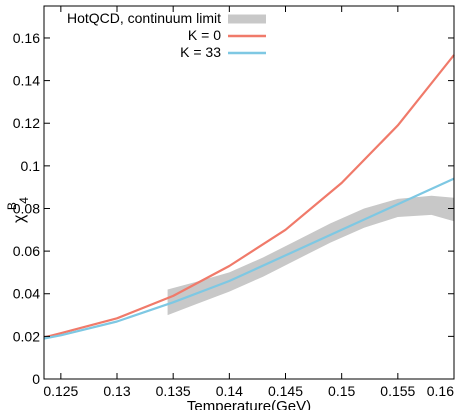 Image resolution: width=469 pixels, height=410 pixels. What do you see at coordinates (285, 391) in the screenshot?
I see `x-tick-label: 0.145` at bounding box center [285, 391].